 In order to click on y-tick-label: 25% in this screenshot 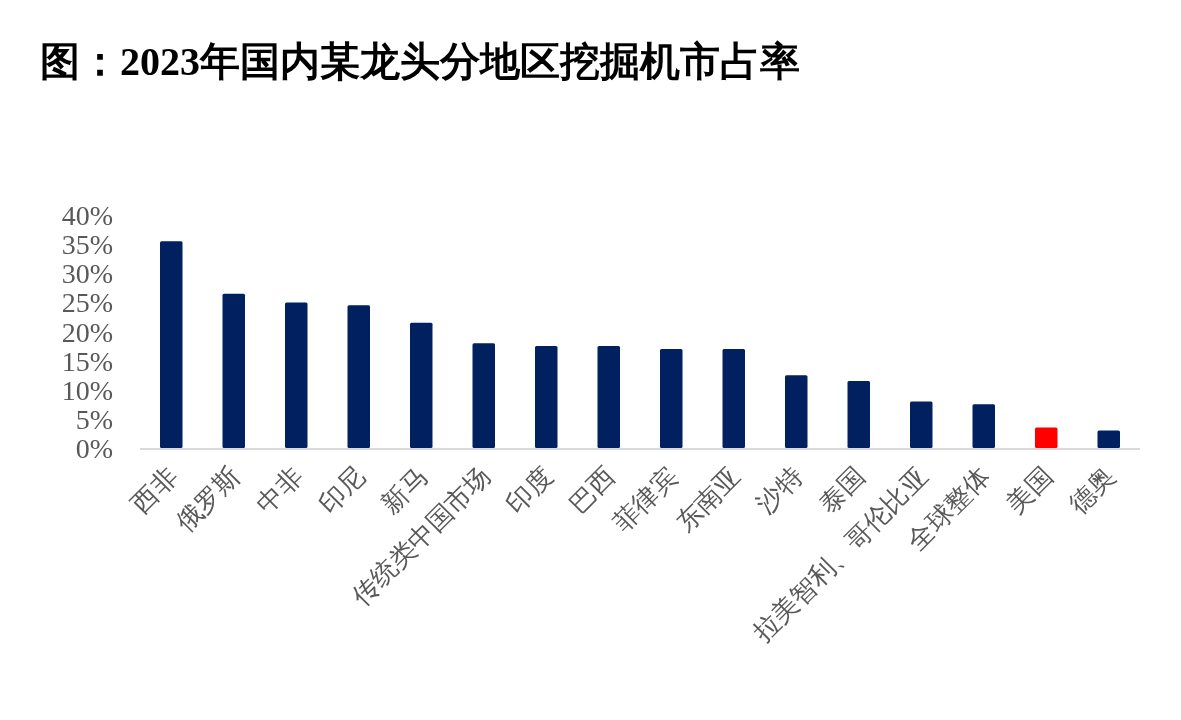, I will do `click(87, 303)`.